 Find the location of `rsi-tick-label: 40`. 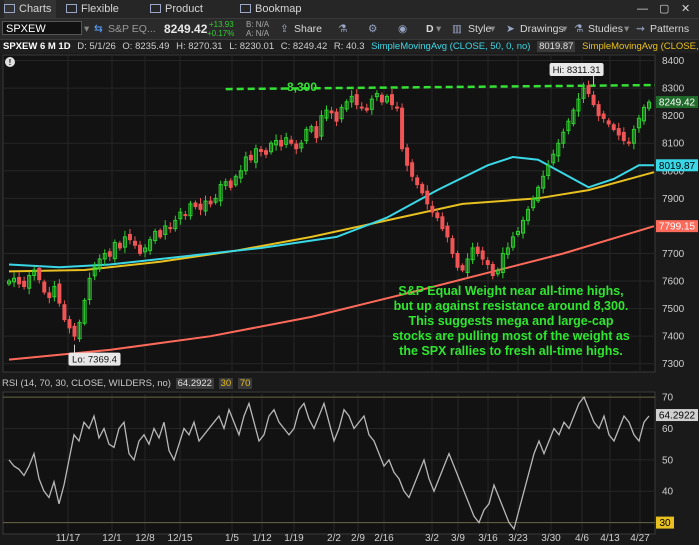

rsi-tick-label: 40 is located at coordinates (668, 492).